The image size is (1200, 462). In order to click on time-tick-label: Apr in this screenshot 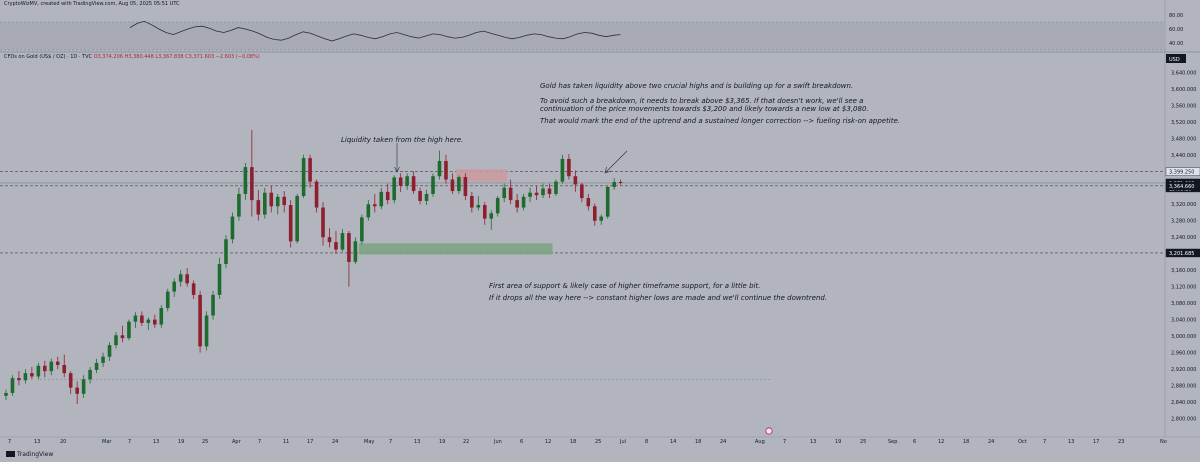, I will do `click(237, 442)`.